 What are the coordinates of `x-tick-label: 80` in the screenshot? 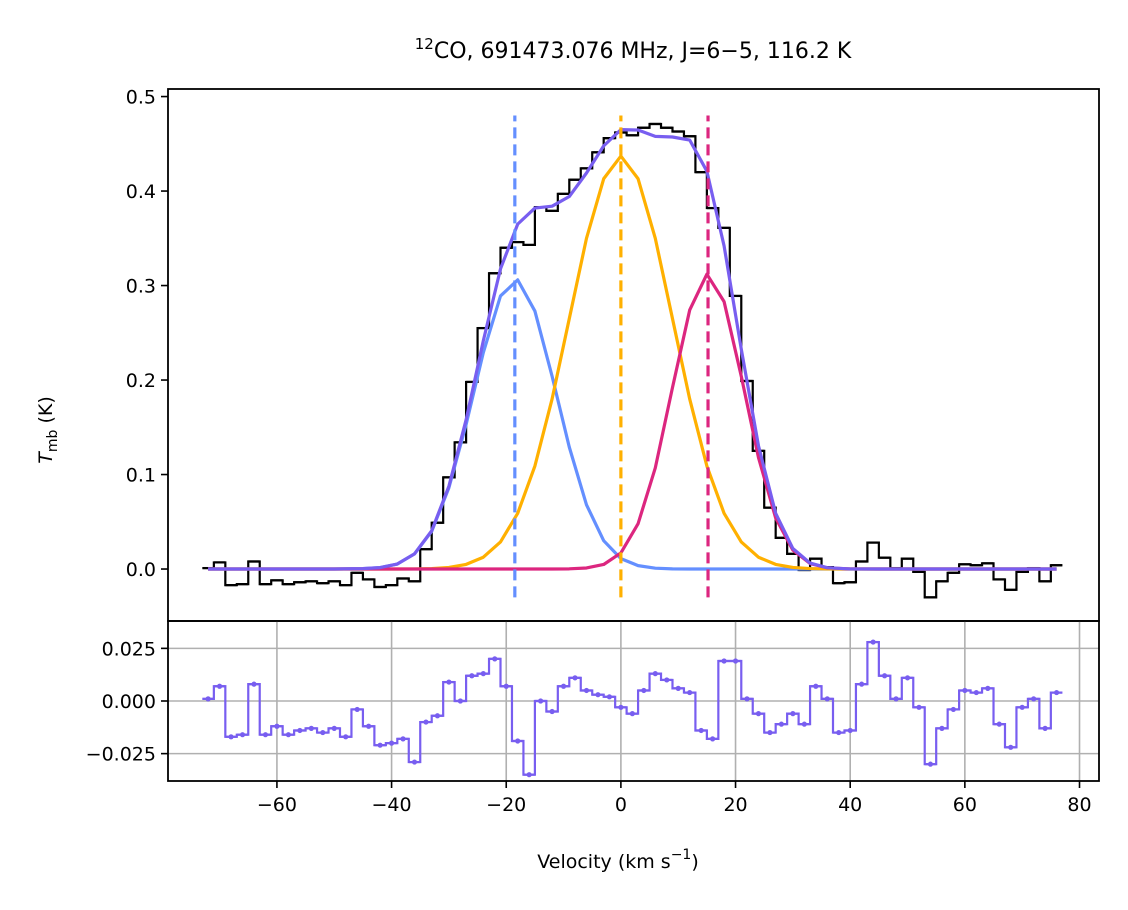 It's located at (1079, 805).